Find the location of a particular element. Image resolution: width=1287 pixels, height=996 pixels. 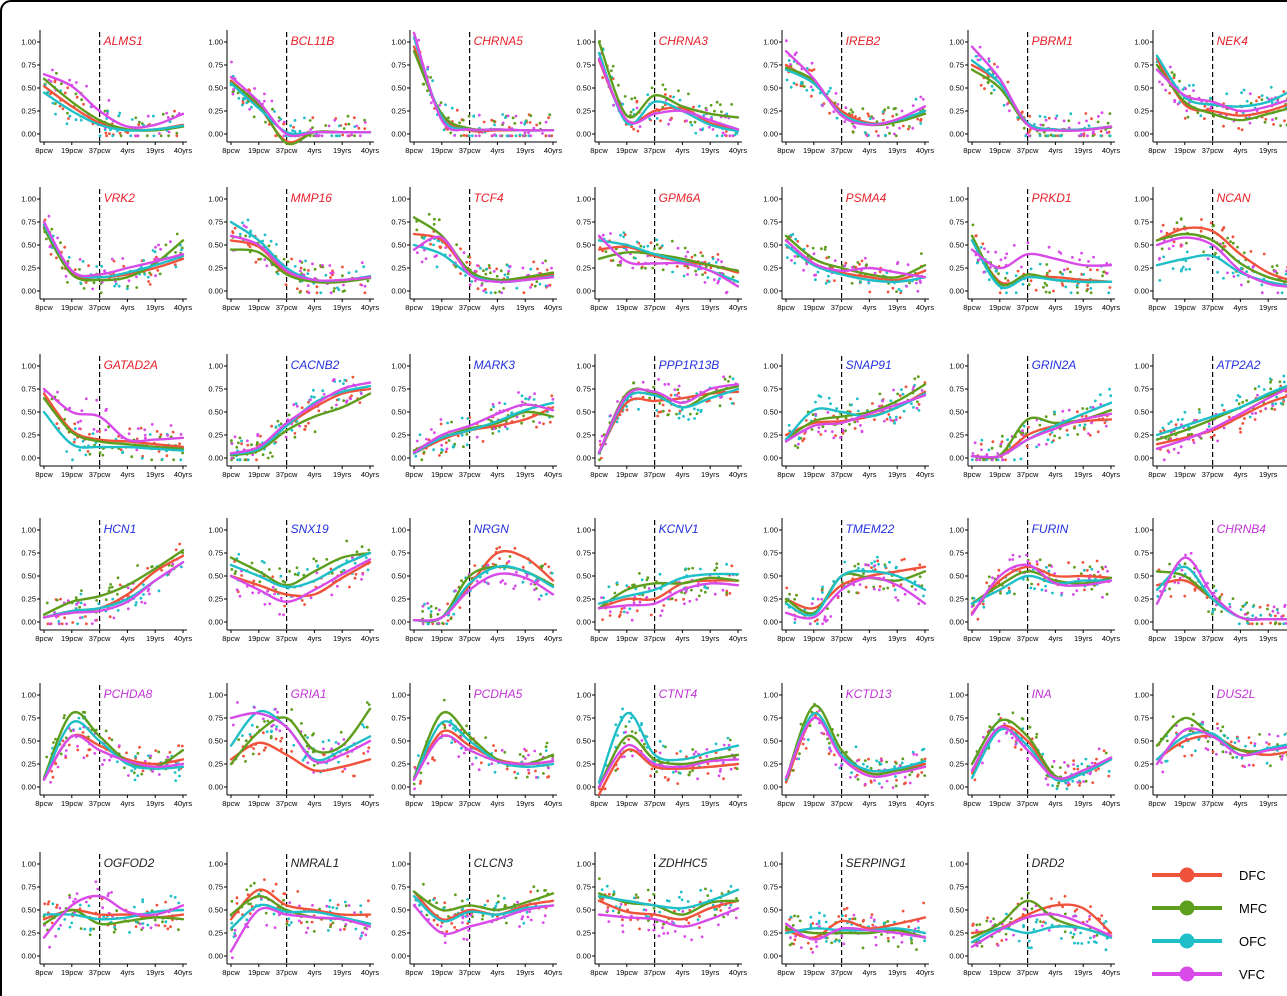

gene-label: FURIN is located at coordinates (1050, 529).